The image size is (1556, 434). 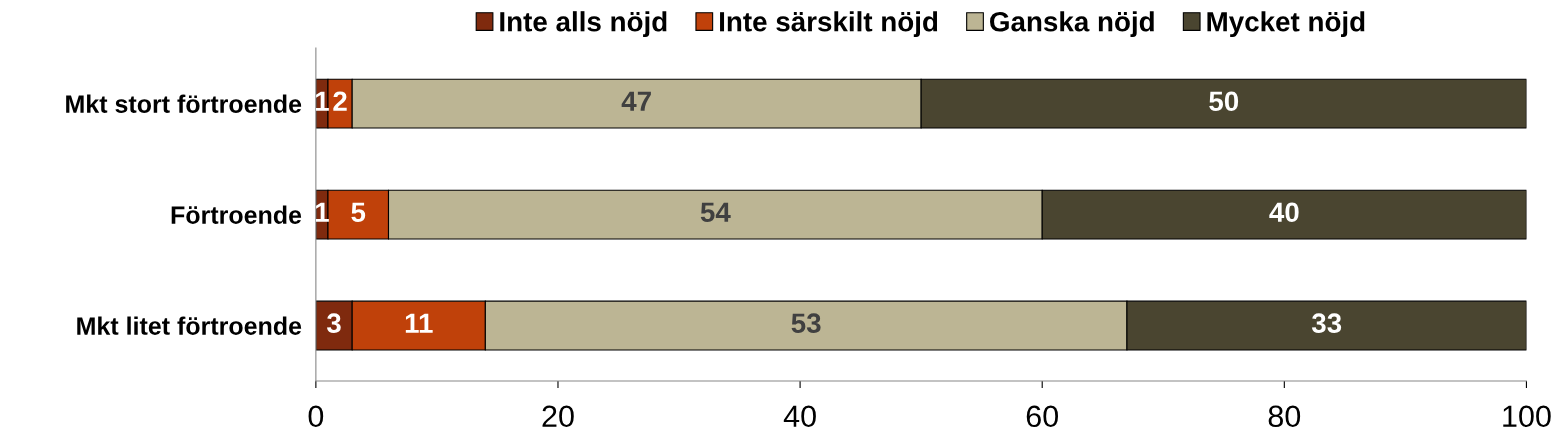 I want to click on y-tick-label: Mkt litet förtroende, so click(x=189, y=325).